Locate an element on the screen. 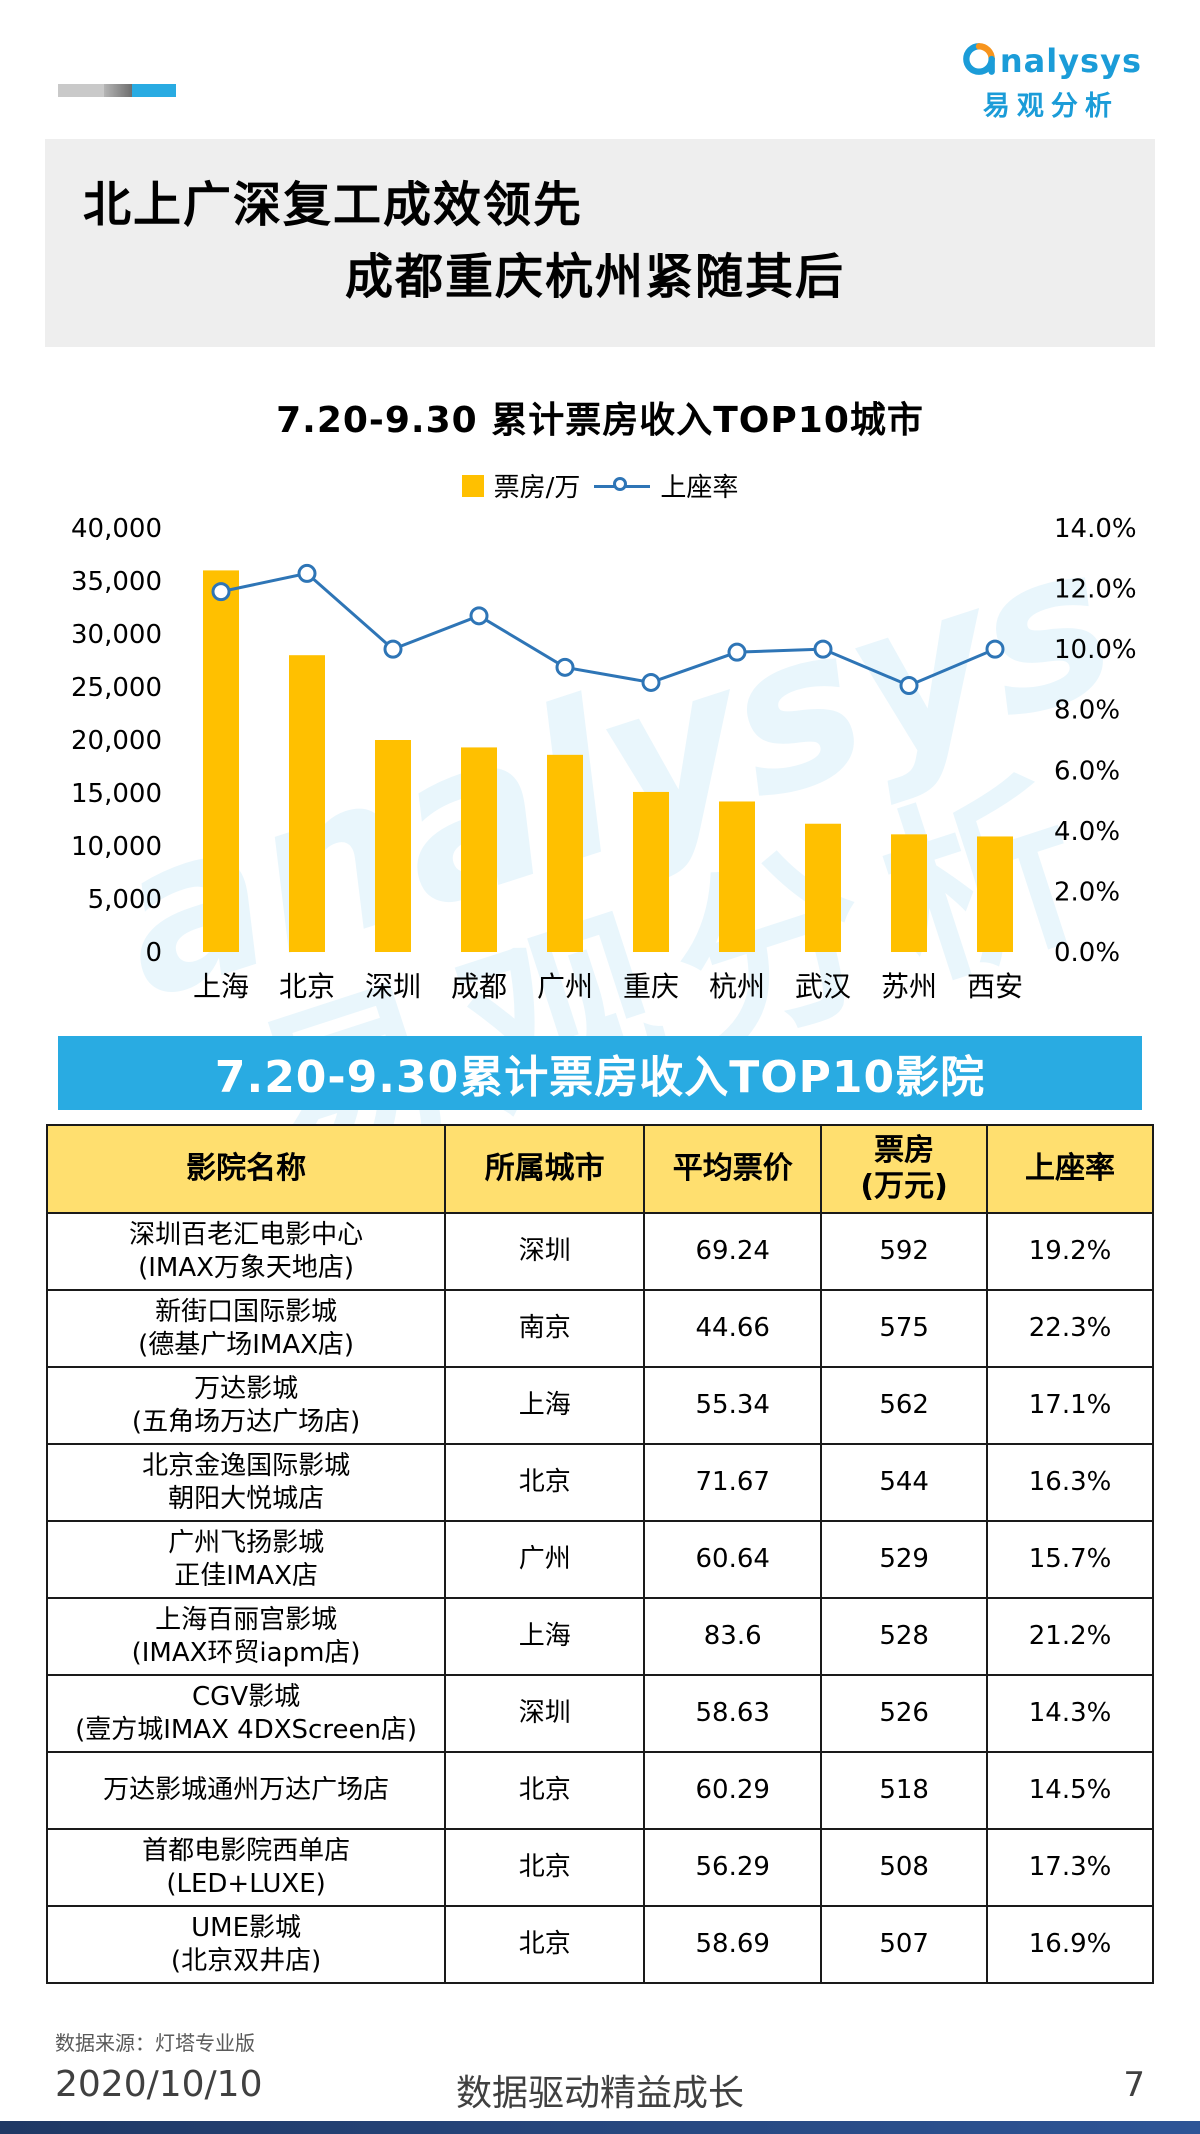 The image size is (1200, 2134). table-row: 万达影城通州万达广场店 北京 60.29 518 14.5% is located at coordinates (599, 1790).